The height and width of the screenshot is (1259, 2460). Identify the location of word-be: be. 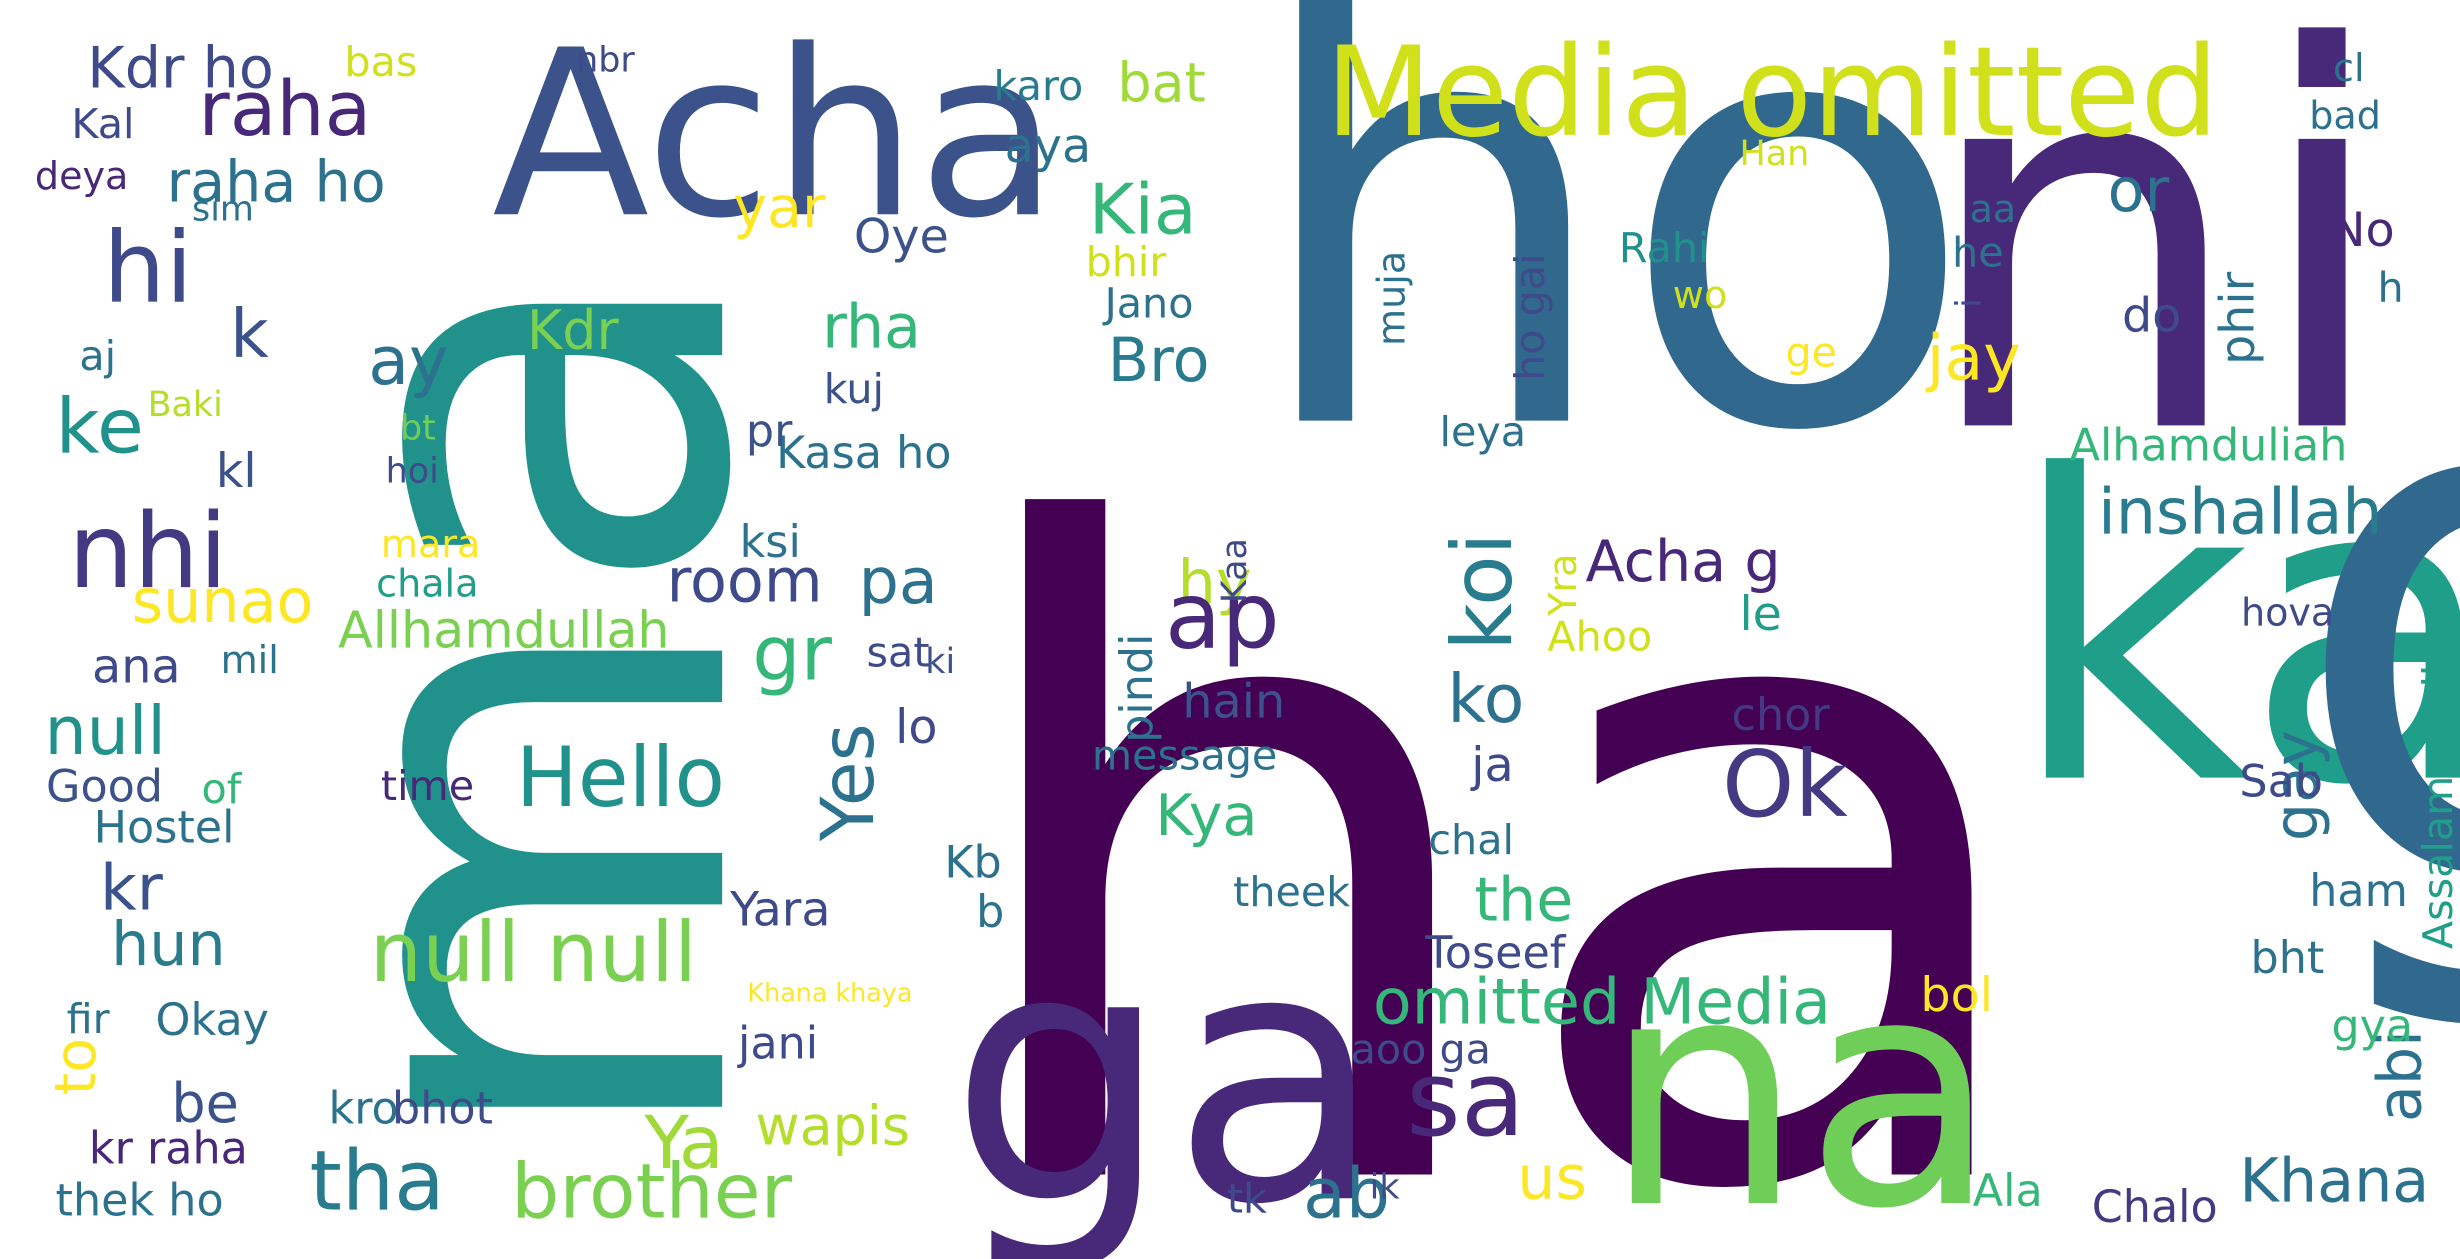
(204, 1103).